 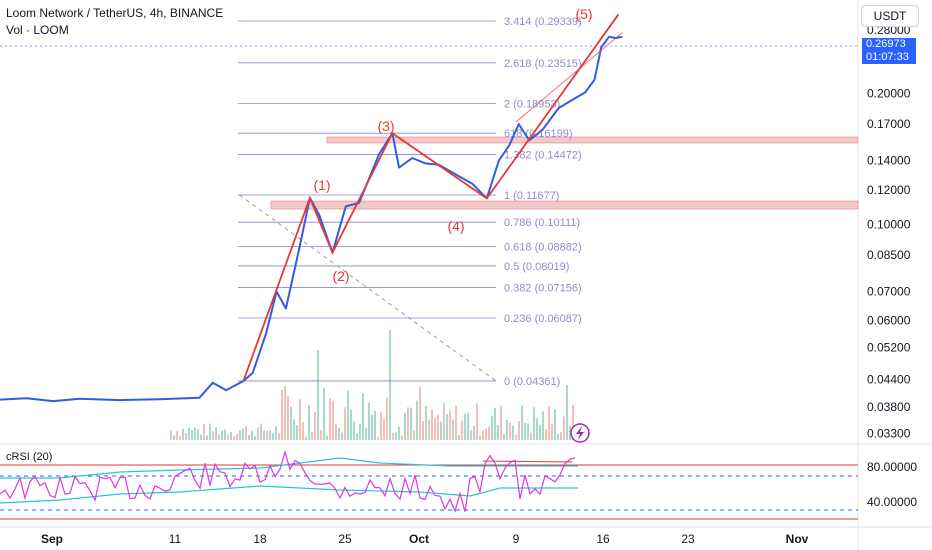 I want to click on fib-label: 0.786 (0.10111), so click(x=542, y=223).